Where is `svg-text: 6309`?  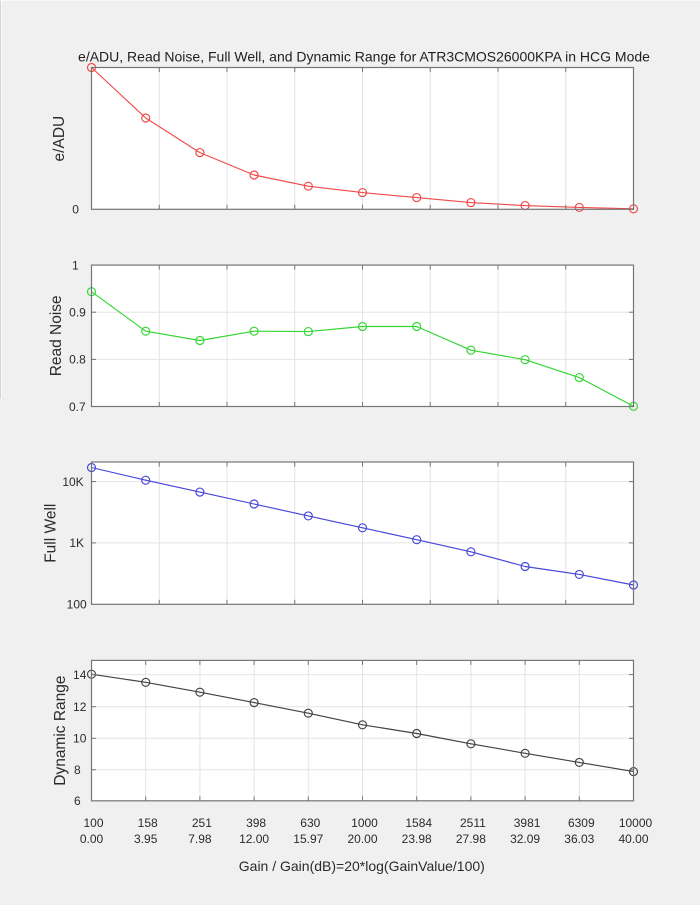
svg-text: 6309 is located at coordinates (581, 823).